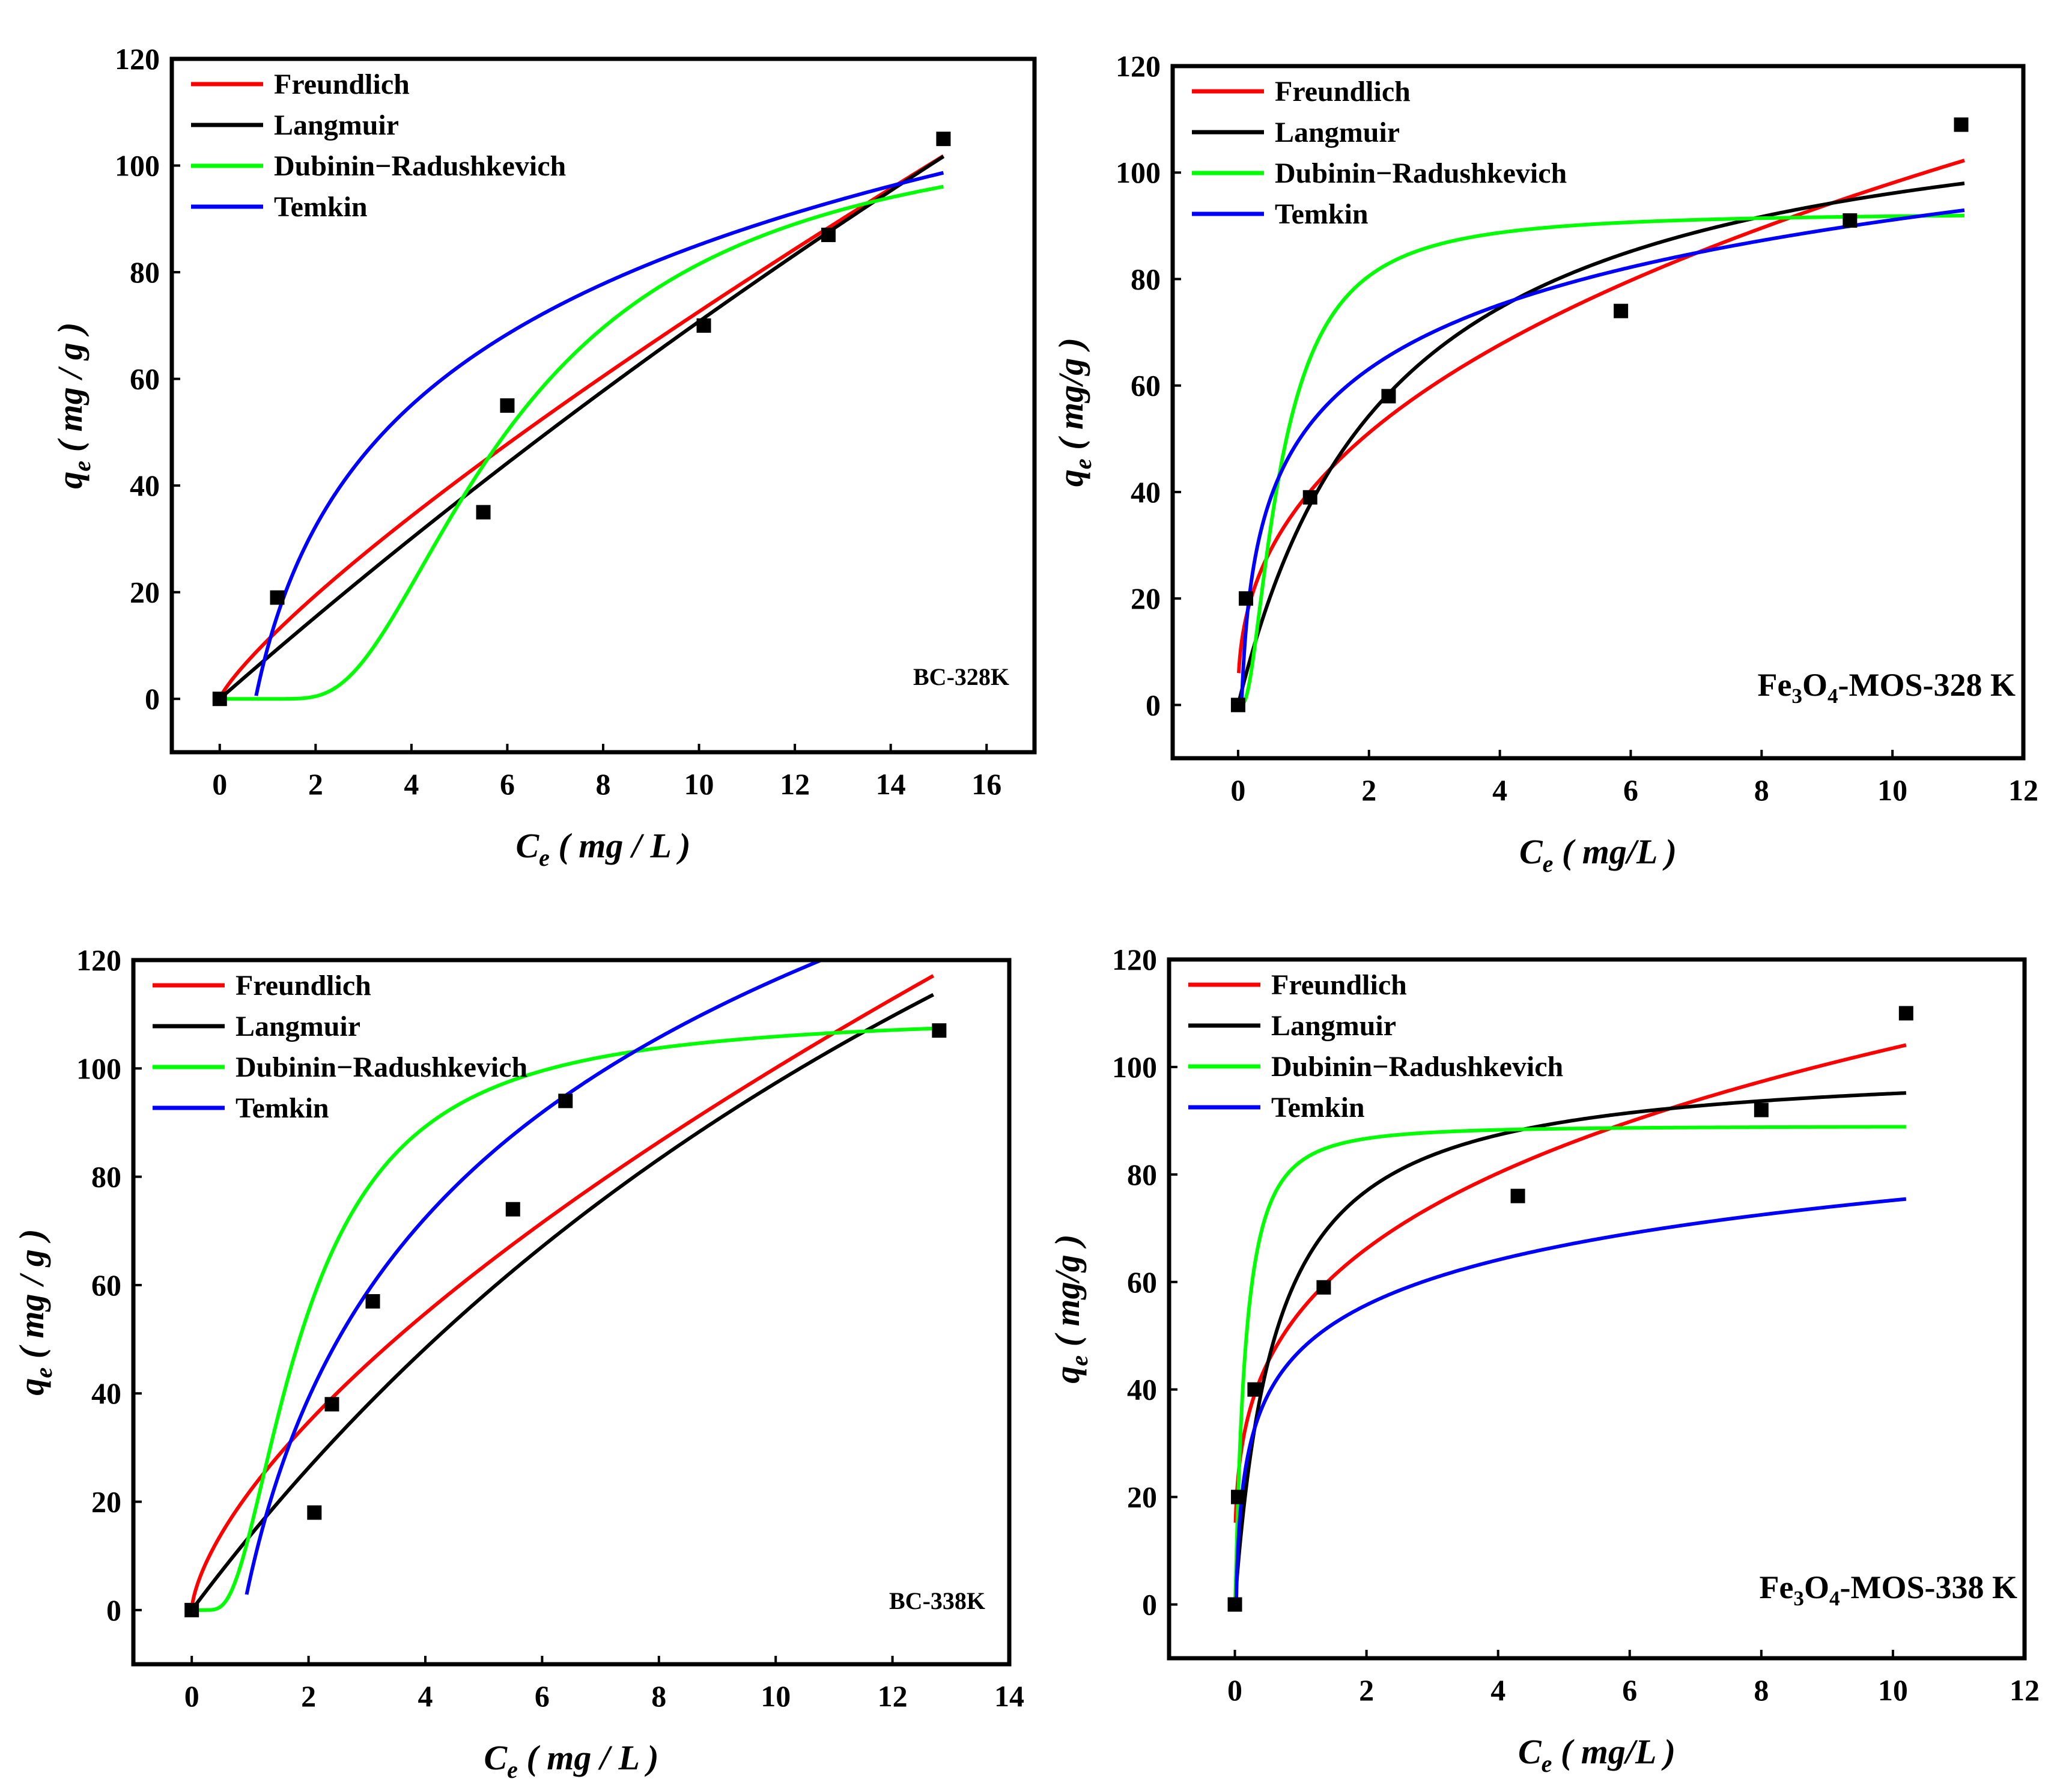 This screenshot has width=2072, height=1788. Describe the element at coordinates (1009, 1696) in the screenshot. I see `x-tick-label: 14` at that location.